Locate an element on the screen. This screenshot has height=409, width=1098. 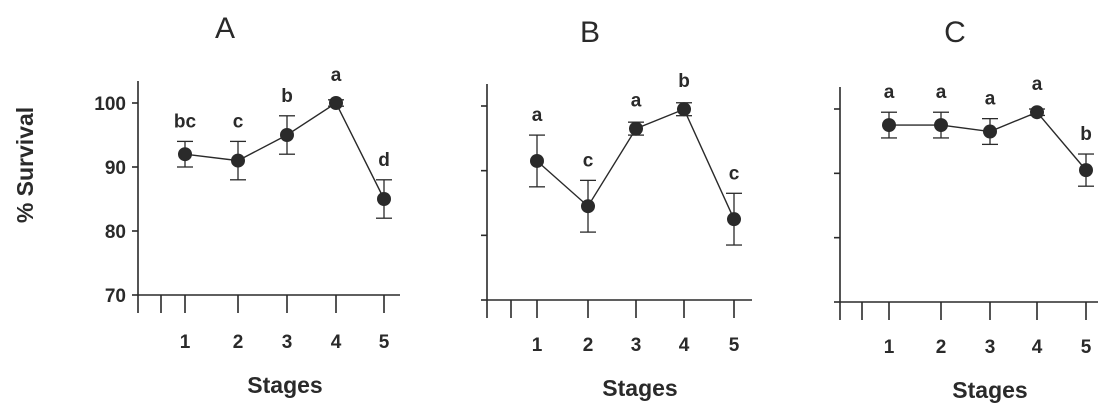
y-tick-label: 90 is located at coordinates (115, 168).